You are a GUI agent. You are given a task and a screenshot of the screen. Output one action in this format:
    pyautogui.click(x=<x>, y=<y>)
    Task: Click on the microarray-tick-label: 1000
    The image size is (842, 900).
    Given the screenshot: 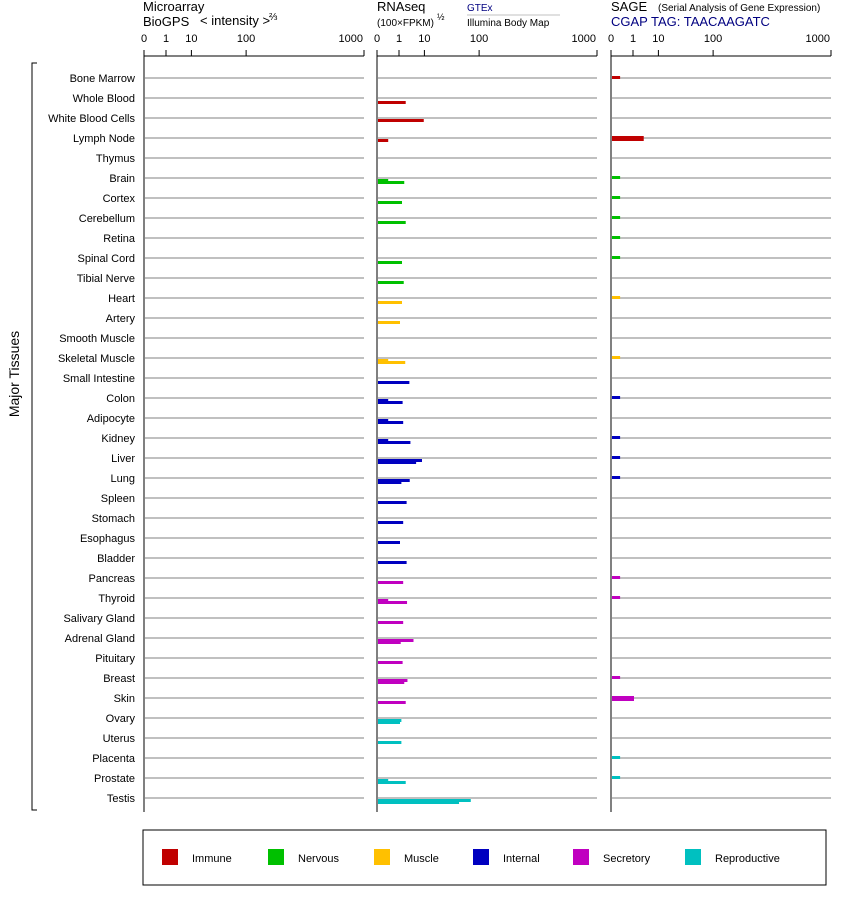 What is the action you would take?
    pyautogui.click(x=351, y=39)
    